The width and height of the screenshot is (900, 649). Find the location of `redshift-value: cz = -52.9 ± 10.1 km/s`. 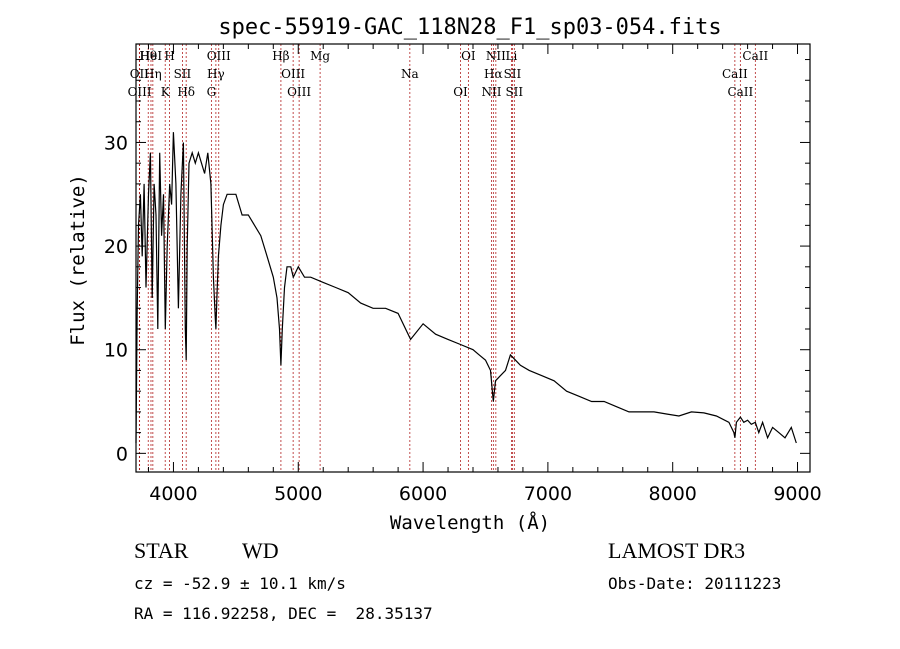

redshift-value: cz = -52.9 ± 10.1 km/s is located at coordinates (240, 583).